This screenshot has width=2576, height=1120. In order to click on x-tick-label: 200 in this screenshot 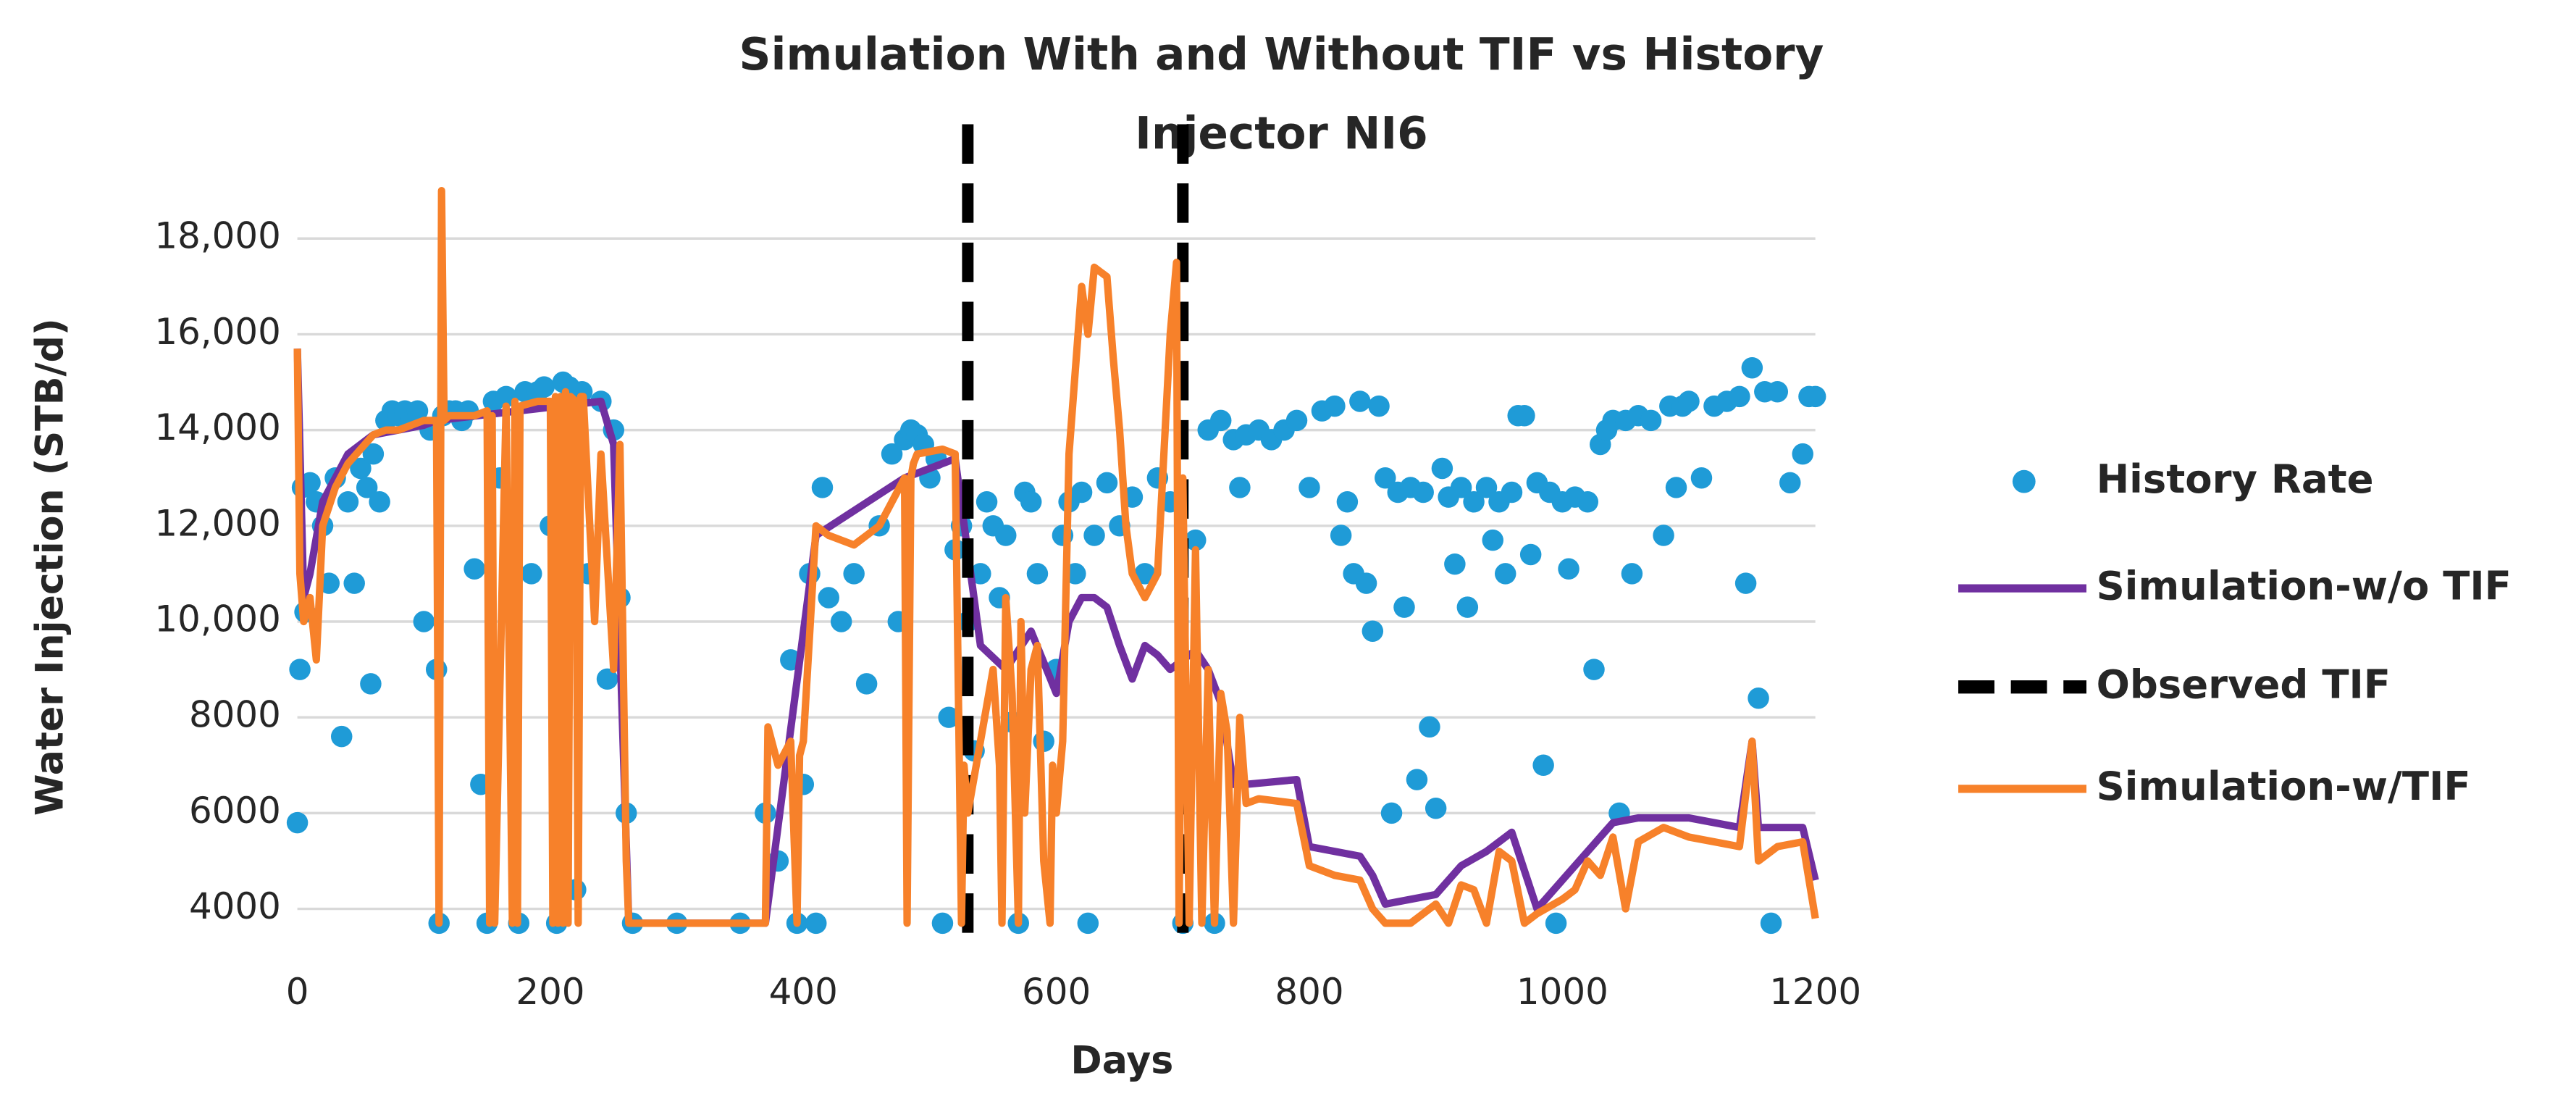, I will do `click(550, 992)`.